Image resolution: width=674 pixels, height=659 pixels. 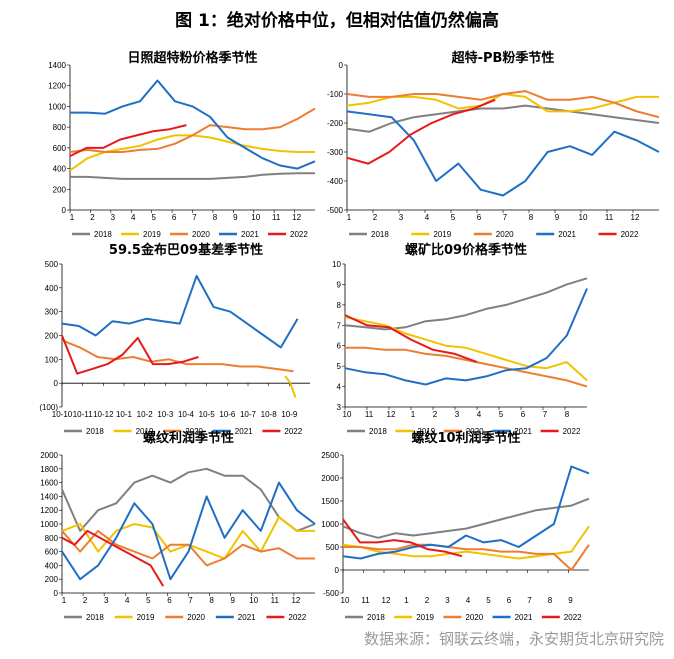 What do you see at coordinates (466, 250) in the screenshot?
I see `chart-title: 螺矿比09价格季节性` at bounding box center [466, 250].